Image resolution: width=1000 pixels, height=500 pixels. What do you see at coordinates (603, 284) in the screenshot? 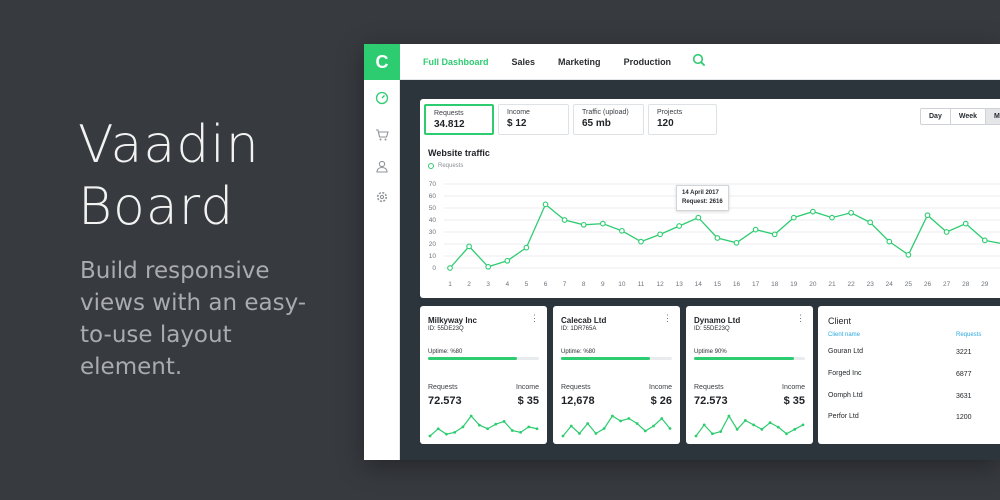
I see `x-tick-label: 9` at bounding box center [603, 284].